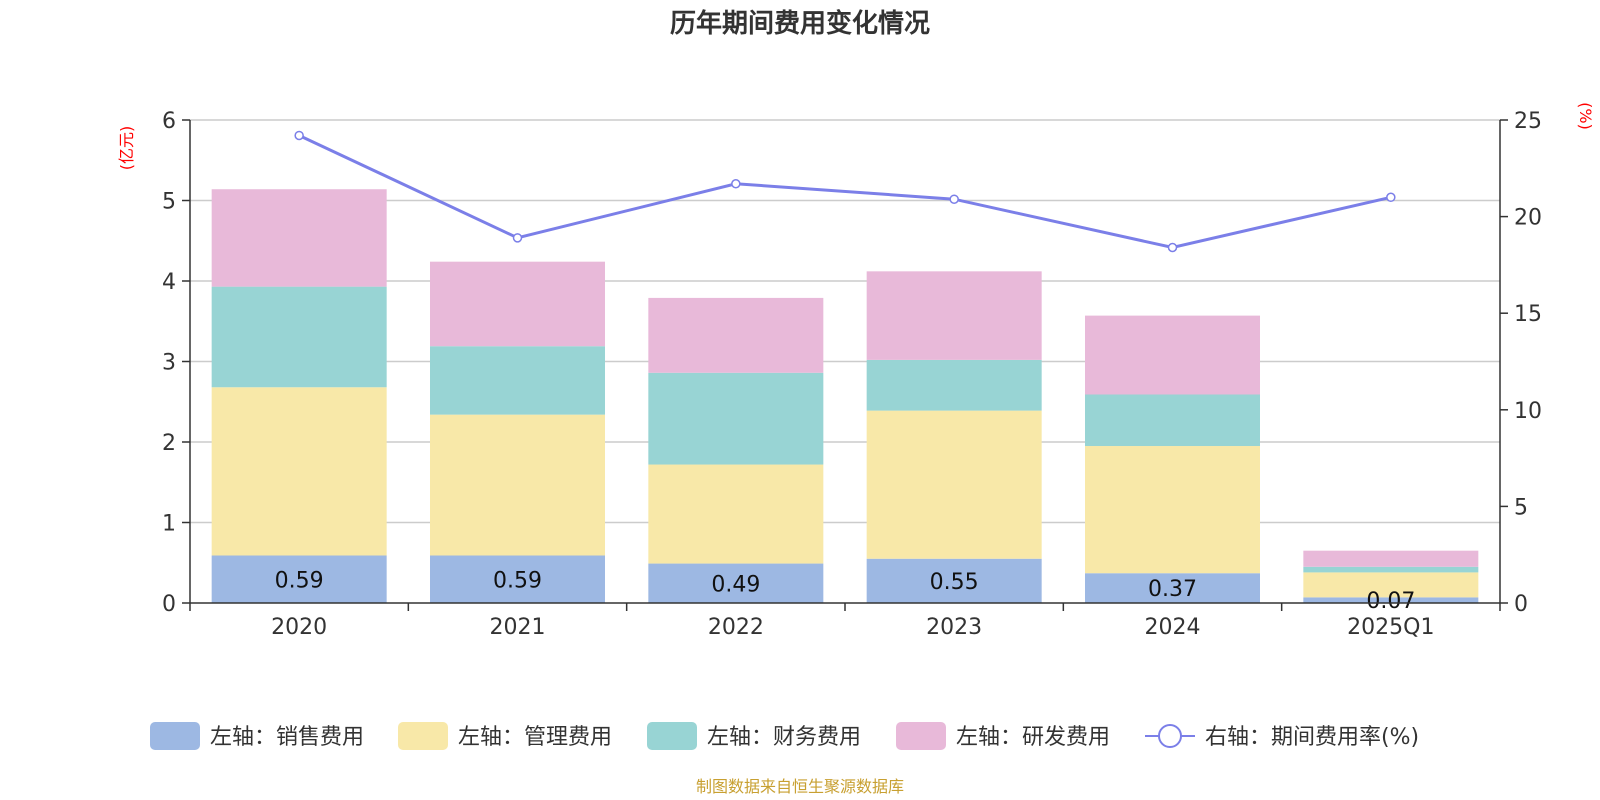 The width and height of the screenshot is (1600, 800). What do you see at coordinates (169, 363) in the screenshot?
I see `left-axis-tick-label: 3` at bounding box center [169, 363].